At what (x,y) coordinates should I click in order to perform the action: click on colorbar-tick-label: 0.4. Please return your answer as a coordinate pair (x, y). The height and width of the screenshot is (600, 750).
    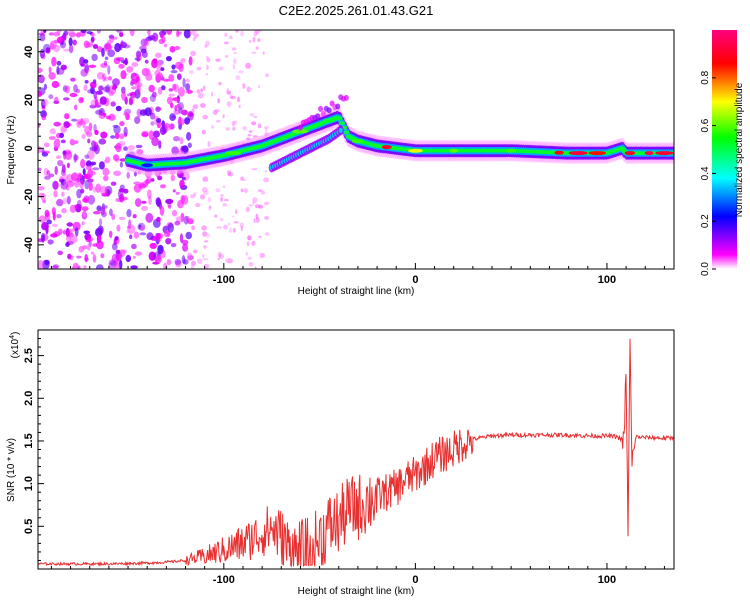
    Looking at the image, I should click on (705, 173).